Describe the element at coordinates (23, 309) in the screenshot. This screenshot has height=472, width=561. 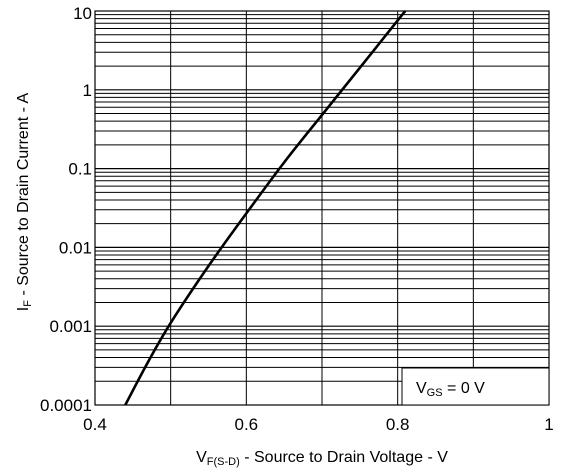
I see `y-axis-label-main: I` at that location.